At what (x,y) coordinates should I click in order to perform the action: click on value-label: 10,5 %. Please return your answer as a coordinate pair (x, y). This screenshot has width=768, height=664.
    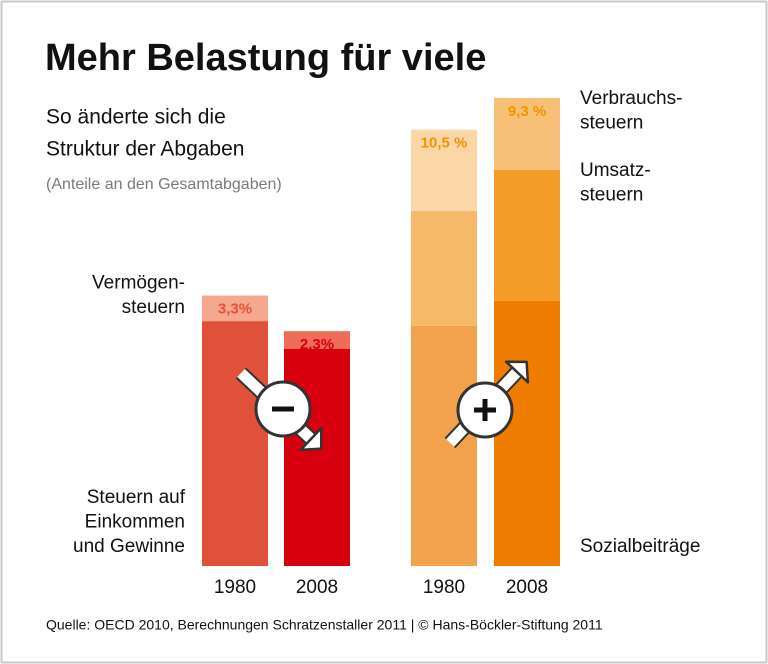
    Looking at the image, I should click on (444, 143).